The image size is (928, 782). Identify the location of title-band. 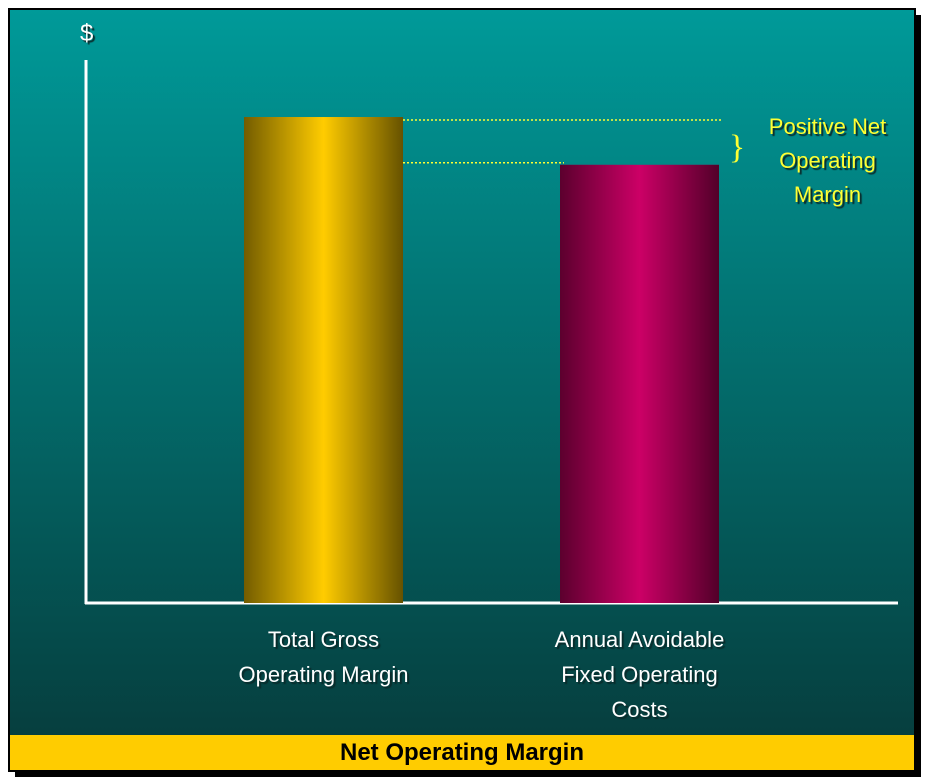
(462, 752).